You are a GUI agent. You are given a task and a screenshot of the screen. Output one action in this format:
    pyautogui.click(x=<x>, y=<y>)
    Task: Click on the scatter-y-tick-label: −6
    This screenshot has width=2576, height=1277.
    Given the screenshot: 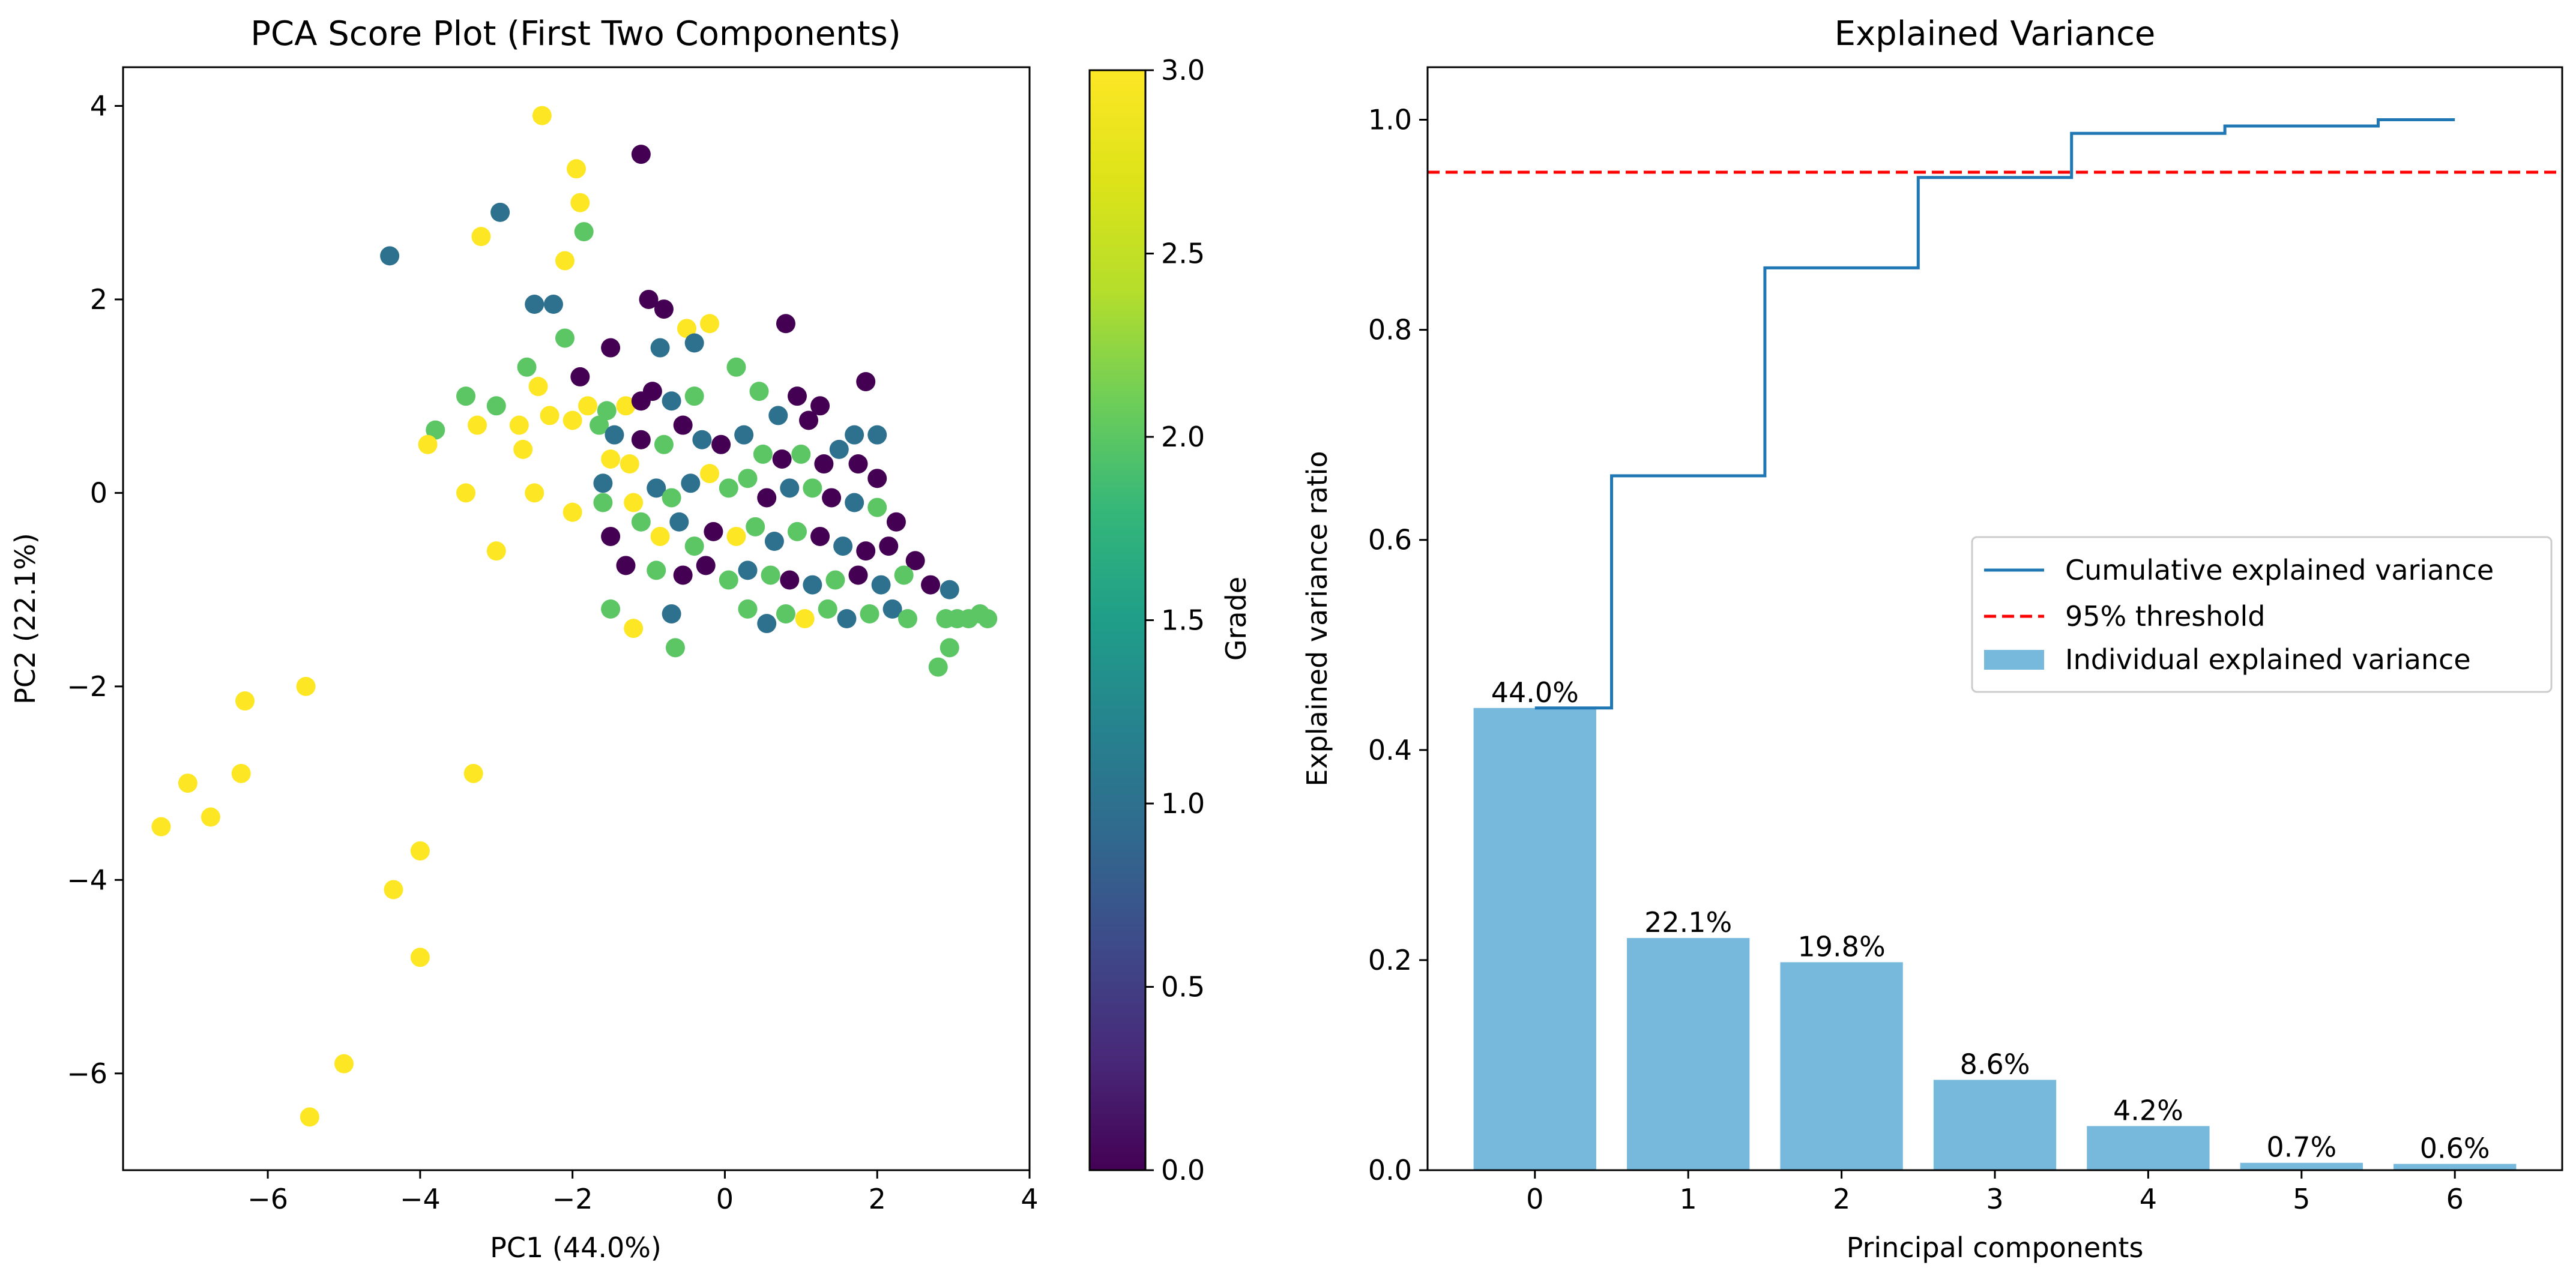 What is the action you would take?
    pyautogui.click(x=87, y=1073)
    